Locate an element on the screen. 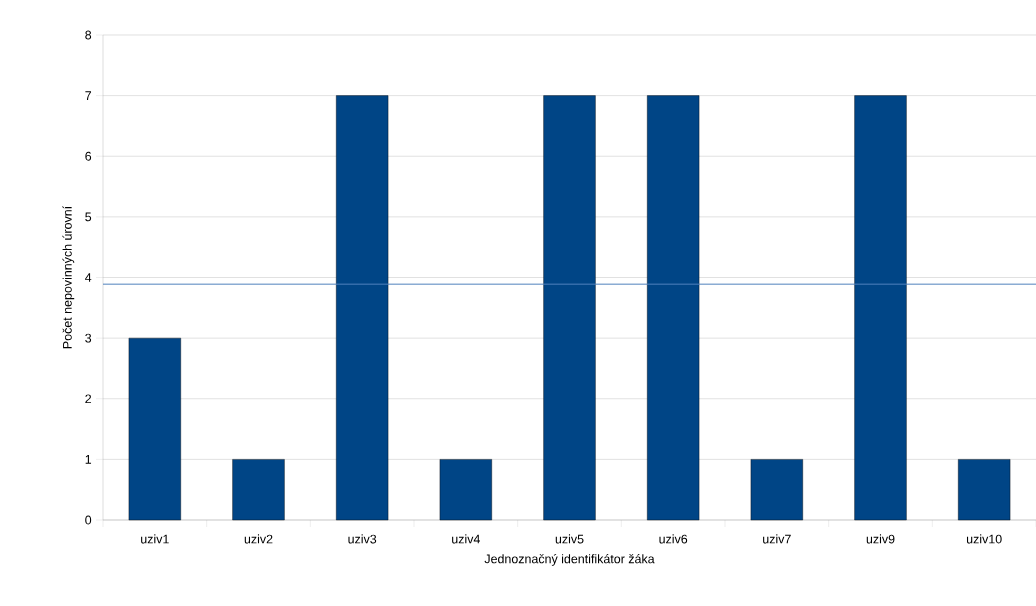 The width and height of the screenshot is (1036, 606). y-tick-label: 4 is located at coordinates (88, 277).